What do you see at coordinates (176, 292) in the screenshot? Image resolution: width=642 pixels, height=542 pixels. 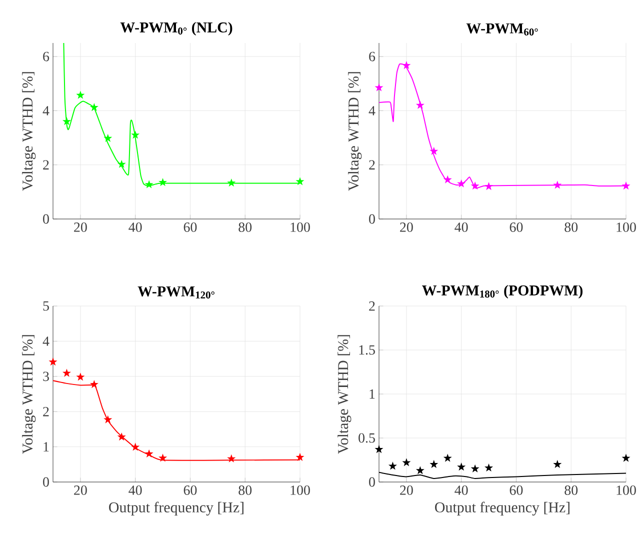 I see `chart-title: W-PWM$_{120°}$` at bounding box center [176, 292].